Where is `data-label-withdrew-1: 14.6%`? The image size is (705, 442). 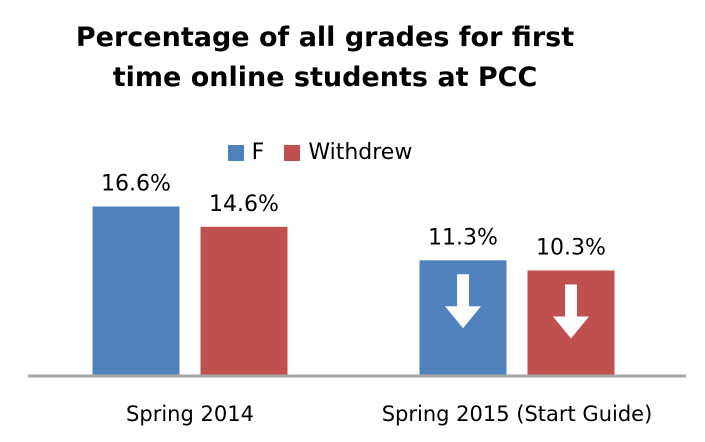
data-label-withdrew-1: 14.6% is located at coordinates (244, 204).